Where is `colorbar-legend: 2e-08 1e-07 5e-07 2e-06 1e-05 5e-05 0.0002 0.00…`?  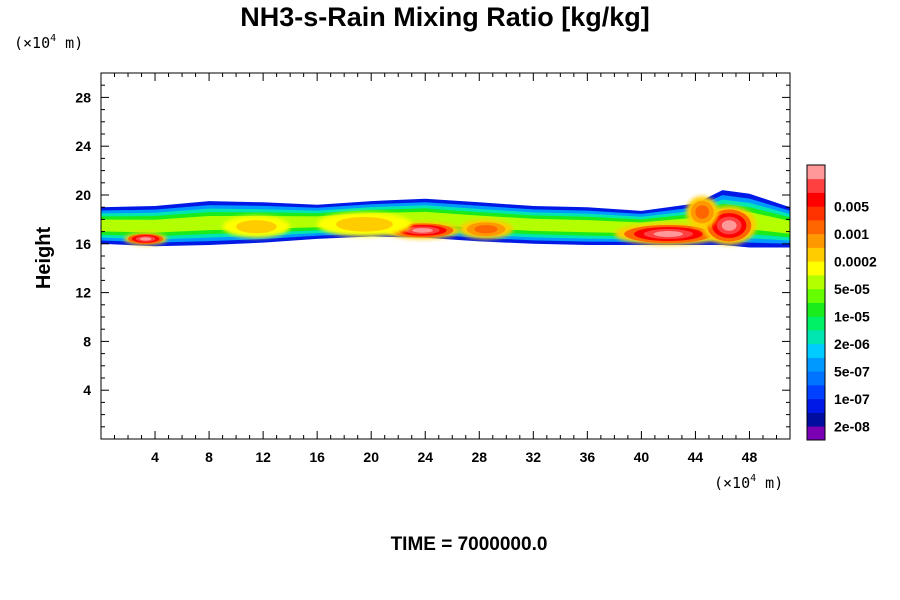
colorbar-legend: 2e-08 1e-07 5e-07 2e-06 1e-05 5e-05 0.0002 0.00… is located at coordinates (841, 302).